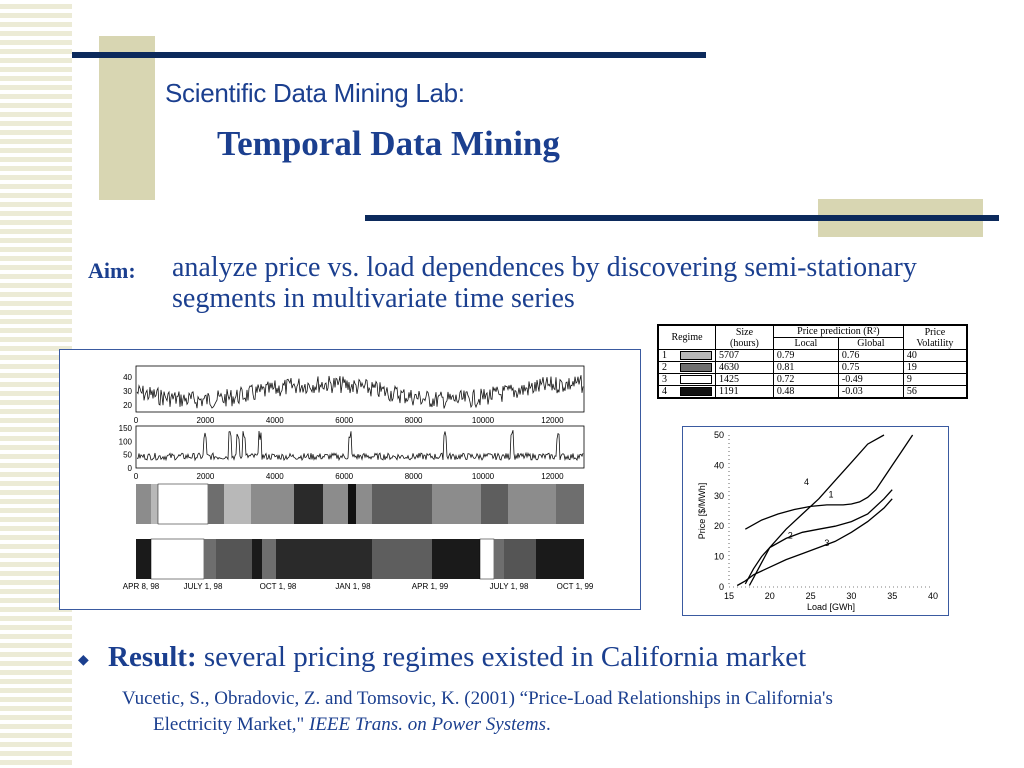 This screenshot has width=1024, height=768. I want to click on load-tick-label: 30, so click(127, 391).